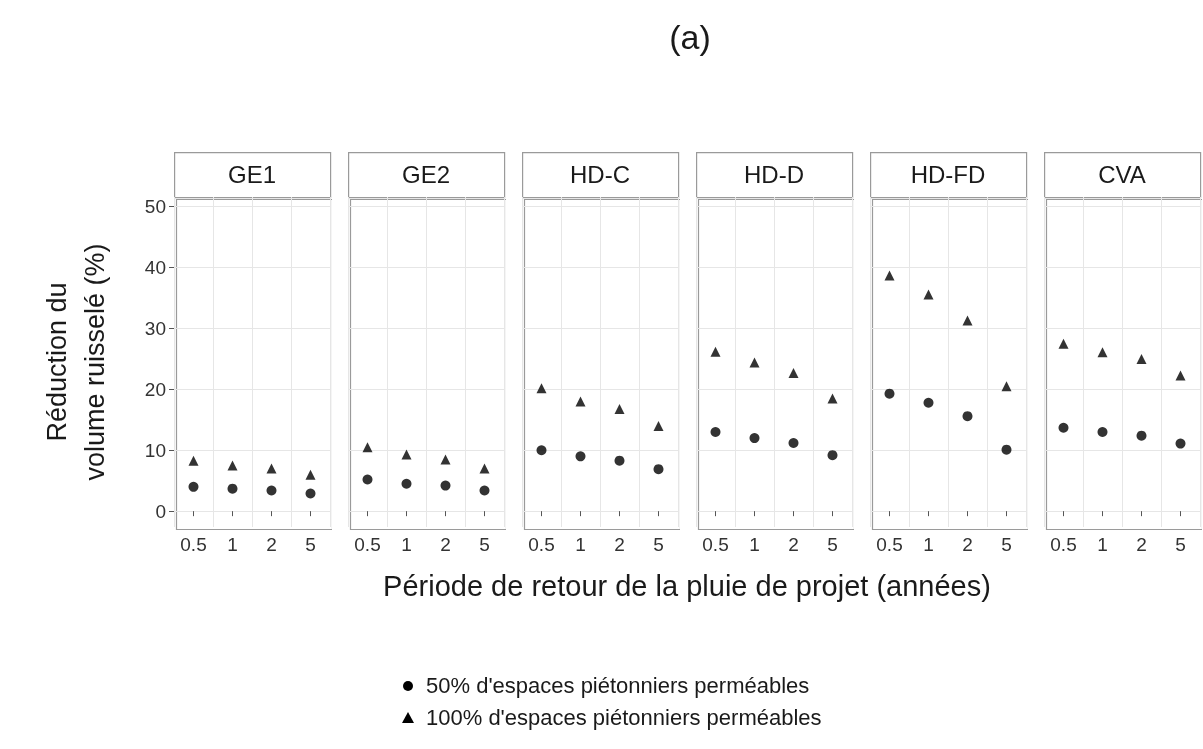  What do you see at coordinates (948, 174) in the screenshot?
I see `chart-subtitle: HD-FD` at bounding box center [948, 174].